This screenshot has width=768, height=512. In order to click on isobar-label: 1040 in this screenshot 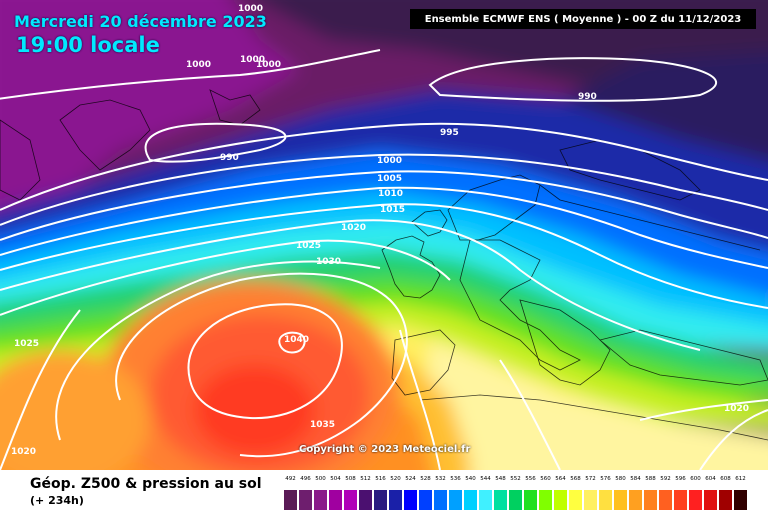, I will do `click(297, 340)`.